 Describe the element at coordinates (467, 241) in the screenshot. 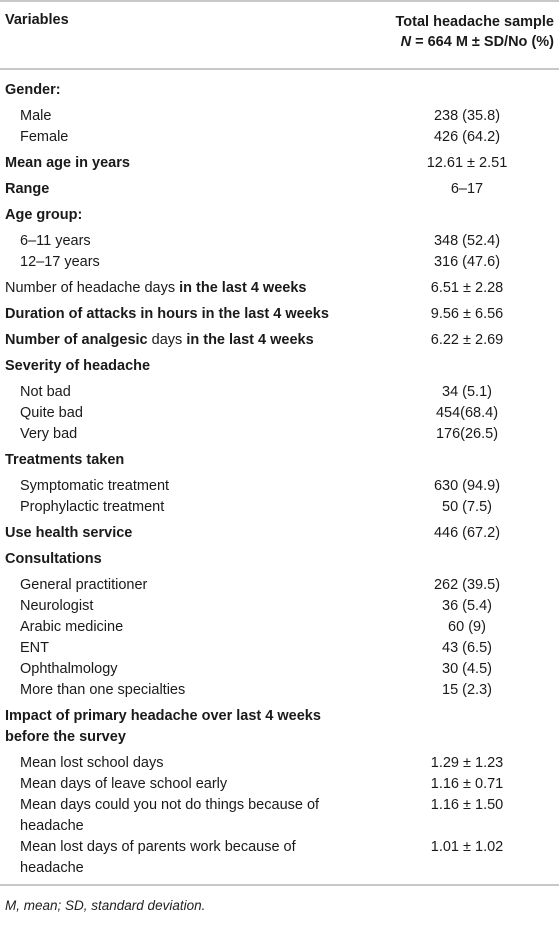

I see `row-value: 348 (52.4)` at that location.